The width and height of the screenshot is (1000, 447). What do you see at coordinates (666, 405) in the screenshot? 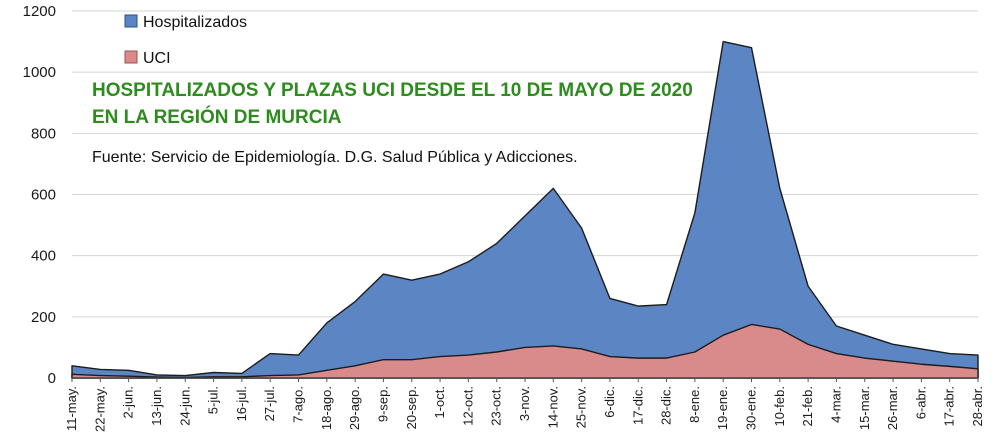
I see `x-tick-label: 28-dic.` at bounding box center [666, 405].